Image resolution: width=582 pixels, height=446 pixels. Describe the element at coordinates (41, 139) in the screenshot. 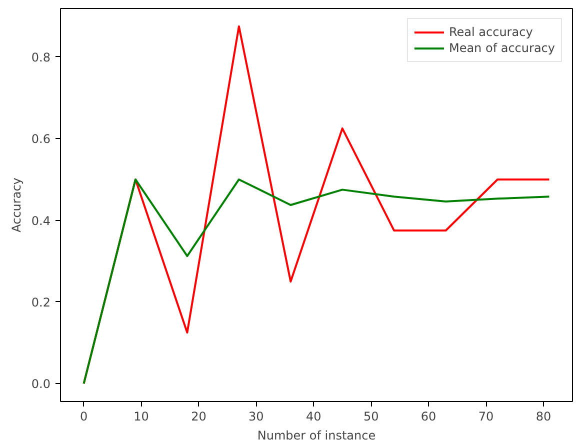

I see `y-tick-label: 0.6` at that location.